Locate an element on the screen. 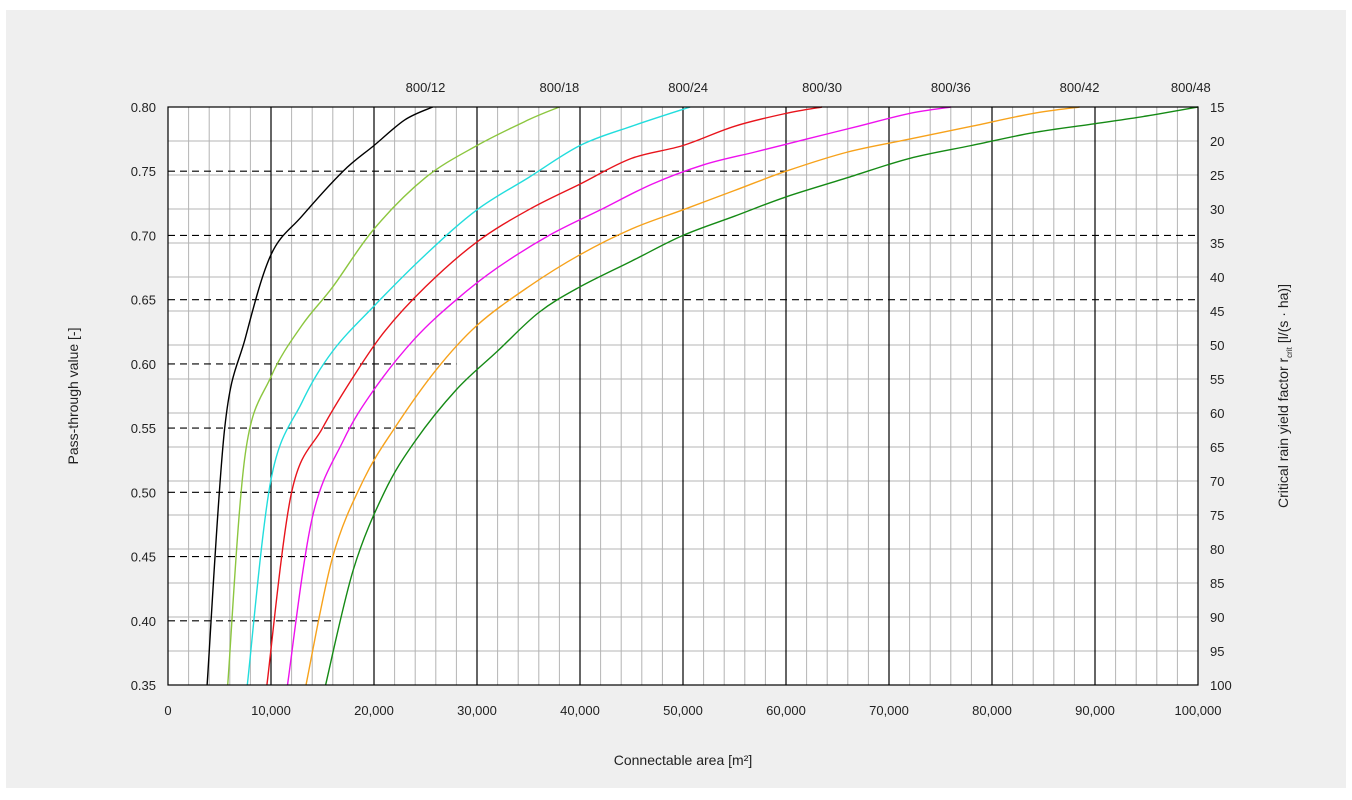  y2-tick-label: 40 is located at coordinates (1217, 277).